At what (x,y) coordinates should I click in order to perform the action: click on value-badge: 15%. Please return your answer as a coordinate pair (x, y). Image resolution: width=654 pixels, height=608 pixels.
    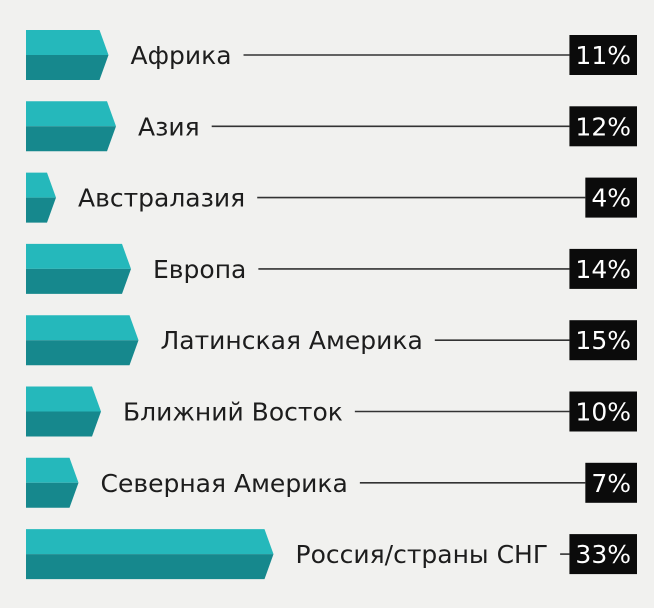
    Looking at the image, I should click on (603, 340).